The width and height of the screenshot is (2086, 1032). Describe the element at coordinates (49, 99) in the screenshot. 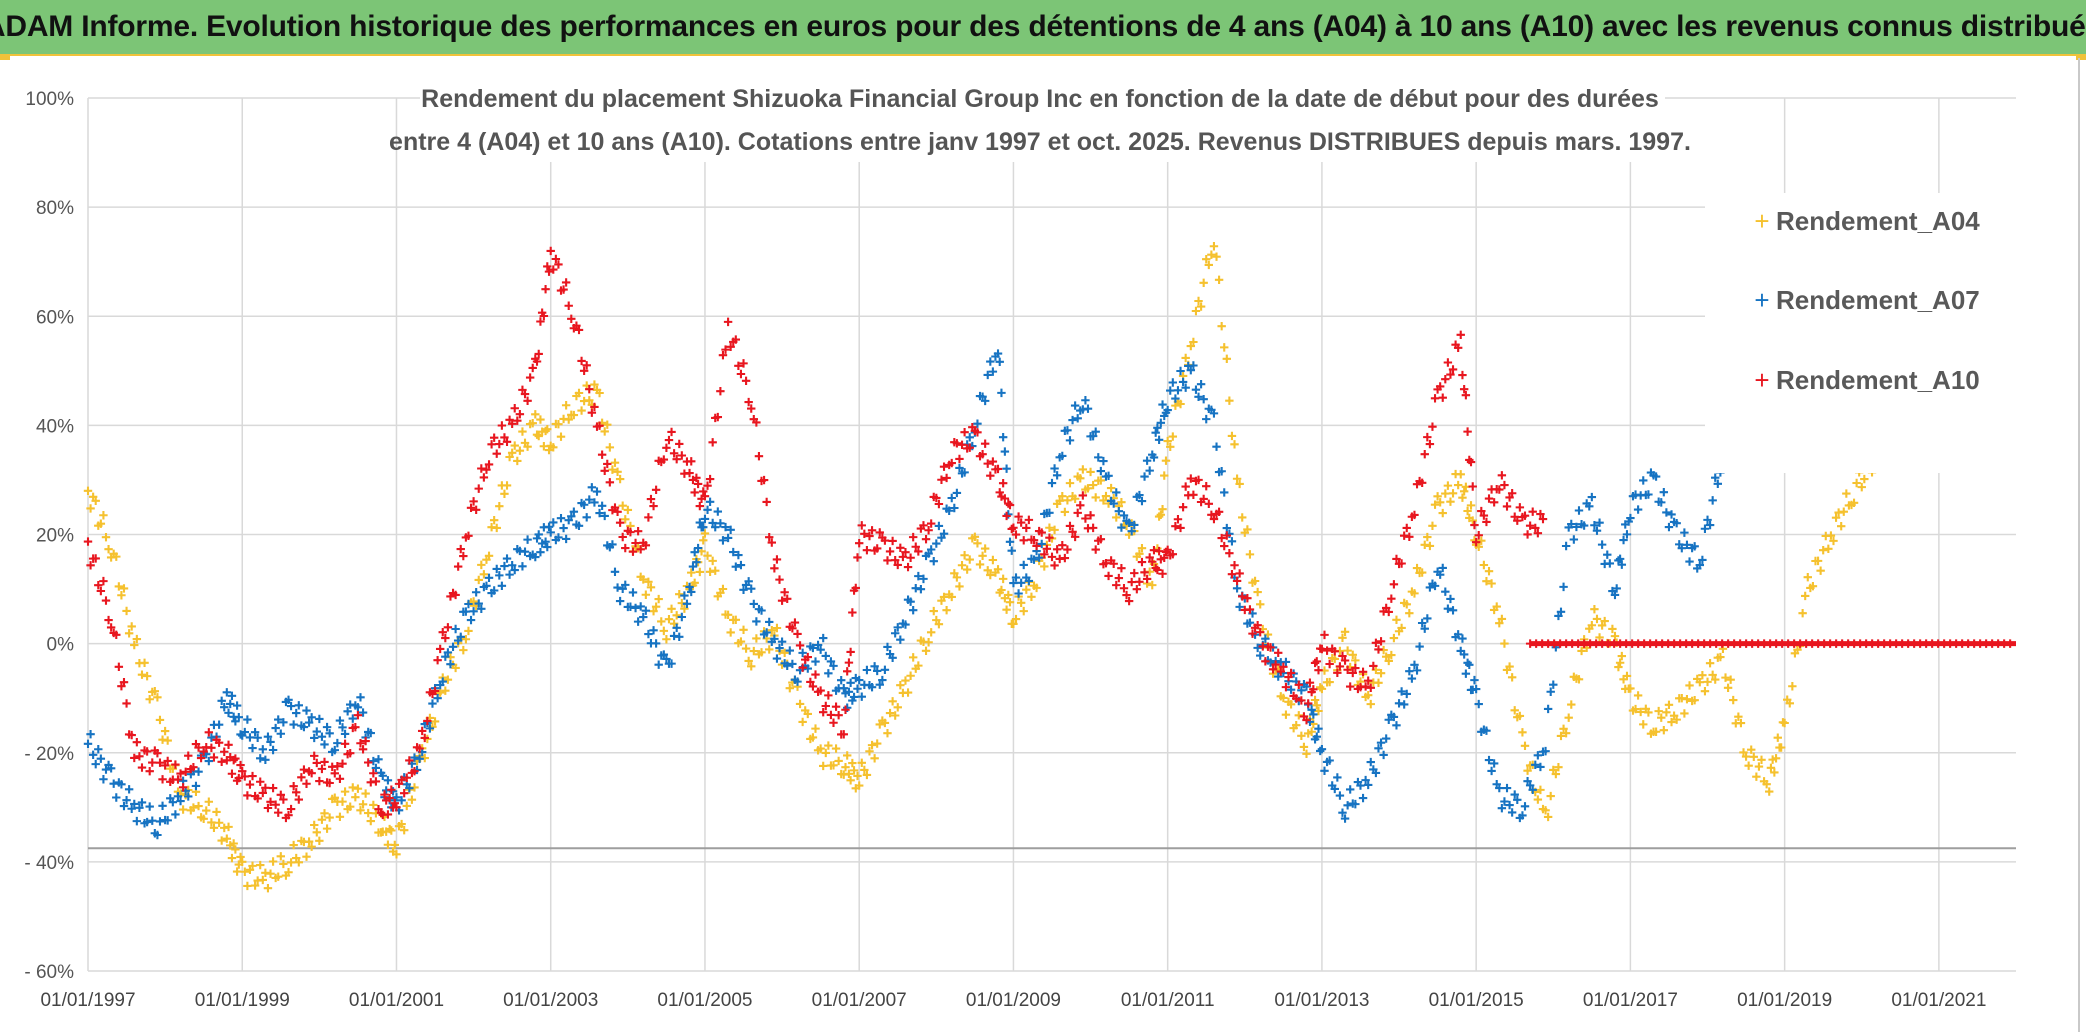

I see `y-tick-label: 100%` at that location.